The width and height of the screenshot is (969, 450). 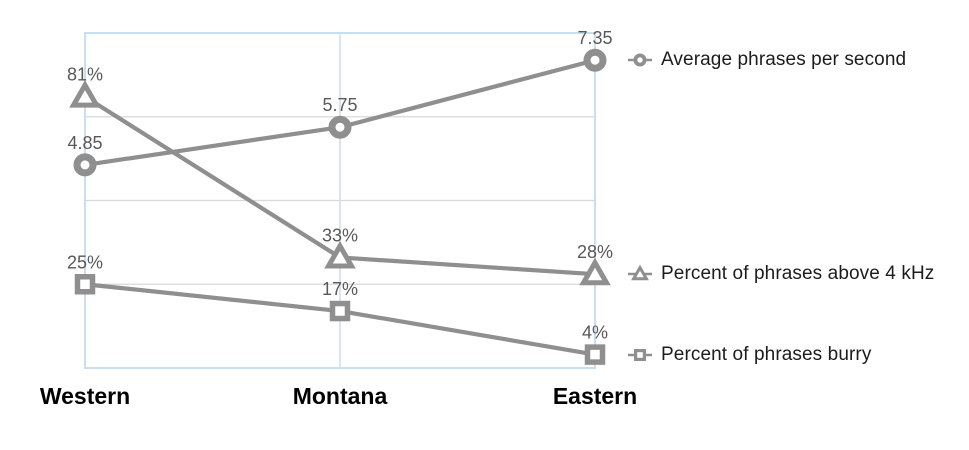 I want to click on data-point-label: 28%, so click(x=595, y=252).